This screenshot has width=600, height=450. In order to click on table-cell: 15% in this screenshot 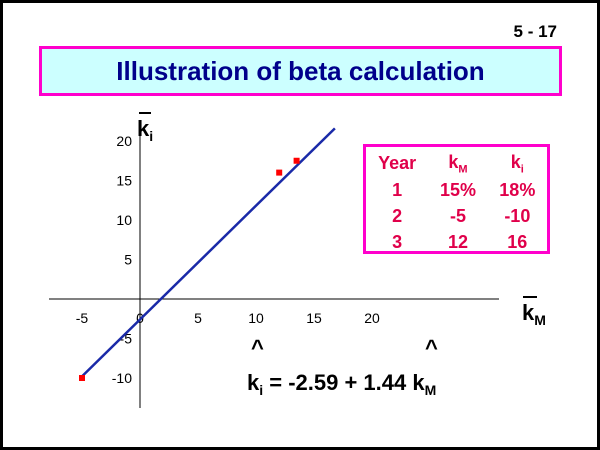, I will do `click(457, 190)`.